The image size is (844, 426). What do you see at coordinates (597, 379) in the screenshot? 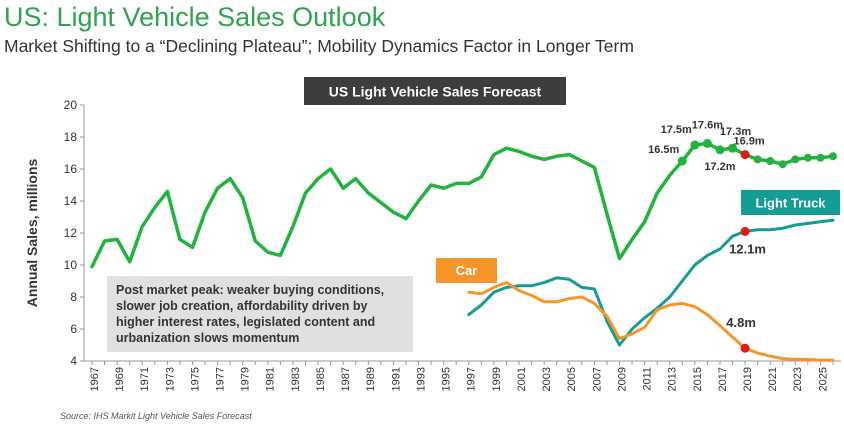
I see `x-tick-label: 2007` at bounding box center [597, 379].